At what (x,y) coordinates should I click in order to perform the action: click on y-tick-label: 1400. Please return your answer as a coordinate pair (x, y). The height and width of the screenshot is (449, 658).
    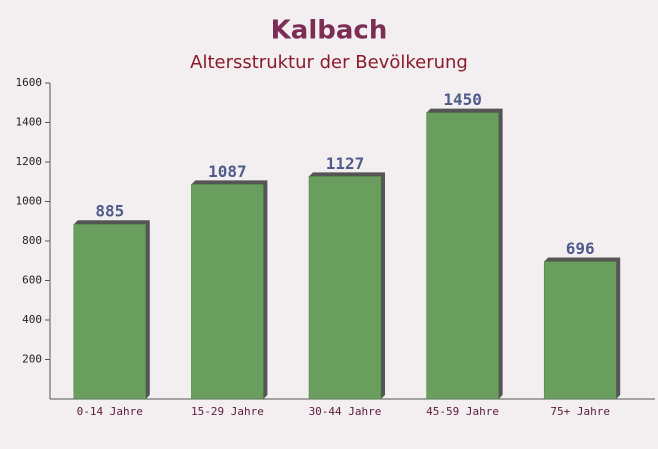
    Looking at the image, I should click on (29, 122).